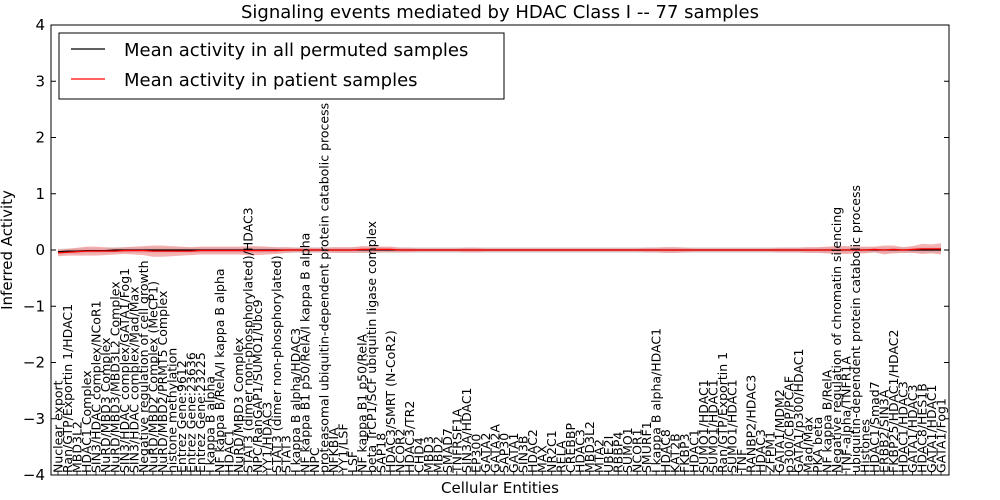  What do you see at coordinates (912, 429) in the screenshot?
I see `x-category-label: GATA1/HDAC3` at bounding box center [912, 429].